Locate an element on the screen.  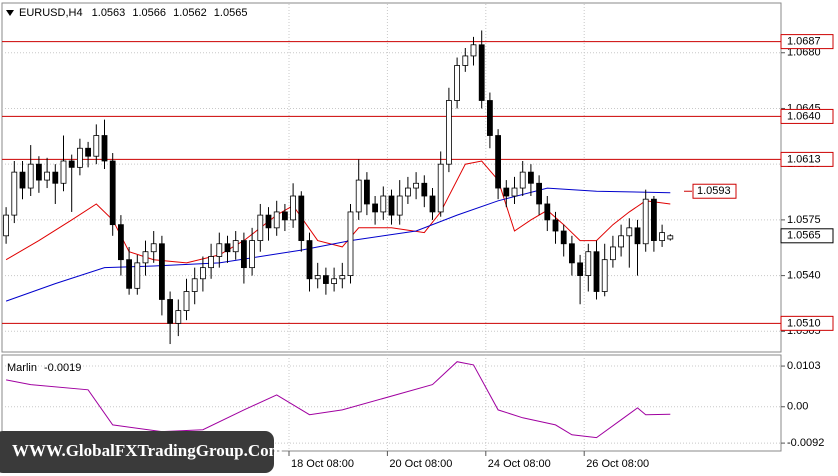
indicator-header: Marlin -0.0019 is located at coordinates (44, 368).